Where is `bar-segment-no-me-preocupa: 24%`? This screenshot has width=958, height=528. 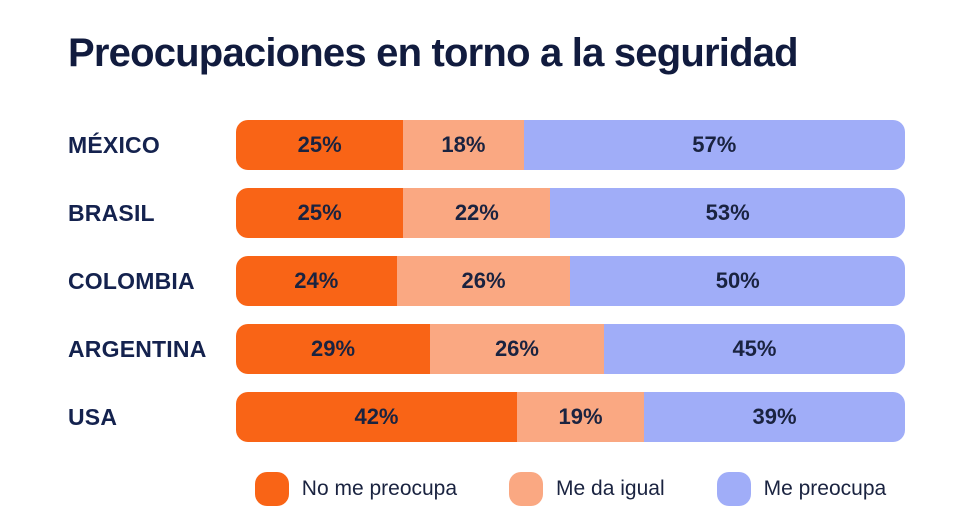 bar-segment-no-me-preocupa: 24% is located at coordinates (316, 281).